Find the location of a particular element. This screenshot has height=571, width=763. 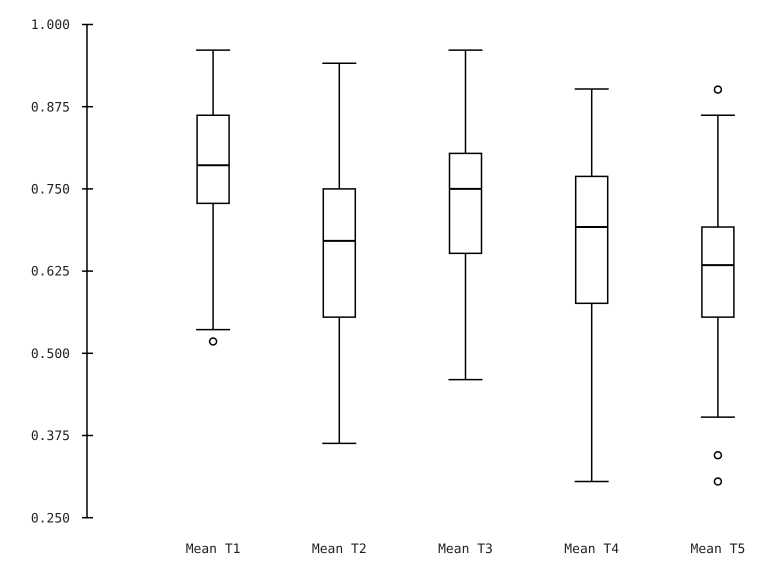

y-tick-label: 0.625 is located at coordinates (50, 272).